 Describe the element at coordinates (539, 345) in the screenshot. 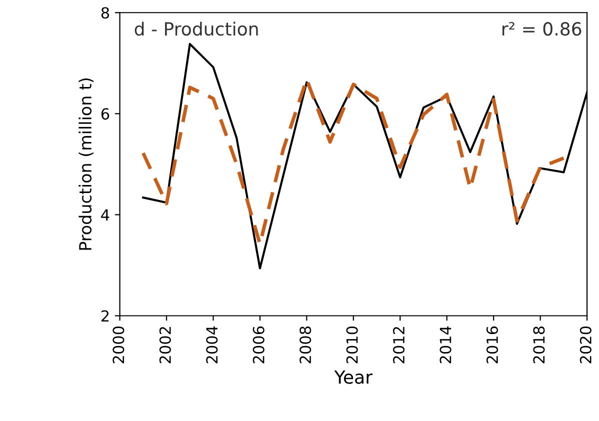

I see `x-tick-label: 2018` at that location.